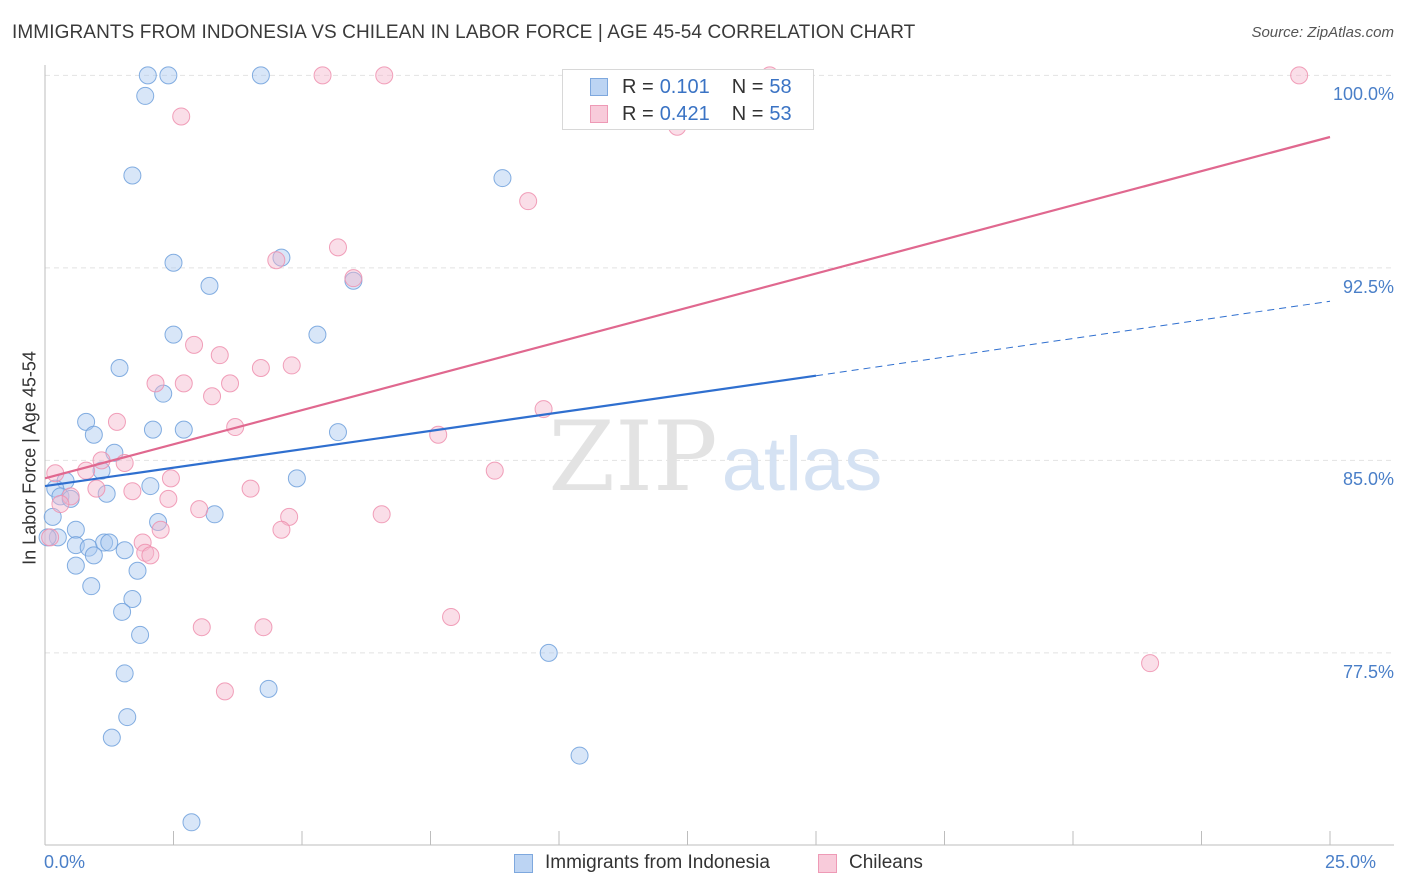 Image resolution: width=1406 pixels, height=892 pixels. I want to click on legend-n-value: 53, so click(780, 113).